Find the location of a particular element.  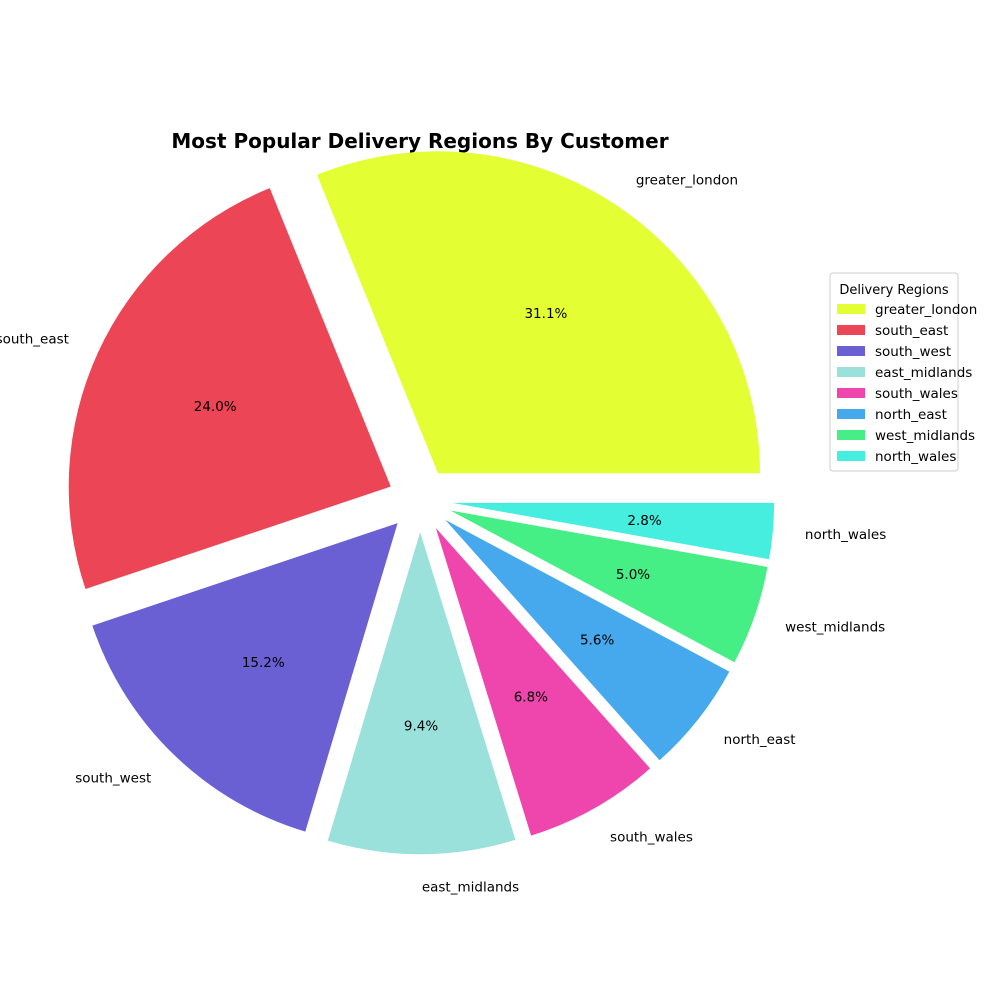

slice-label-east-midlands: east_midlands is located at coordinates (470, 887).